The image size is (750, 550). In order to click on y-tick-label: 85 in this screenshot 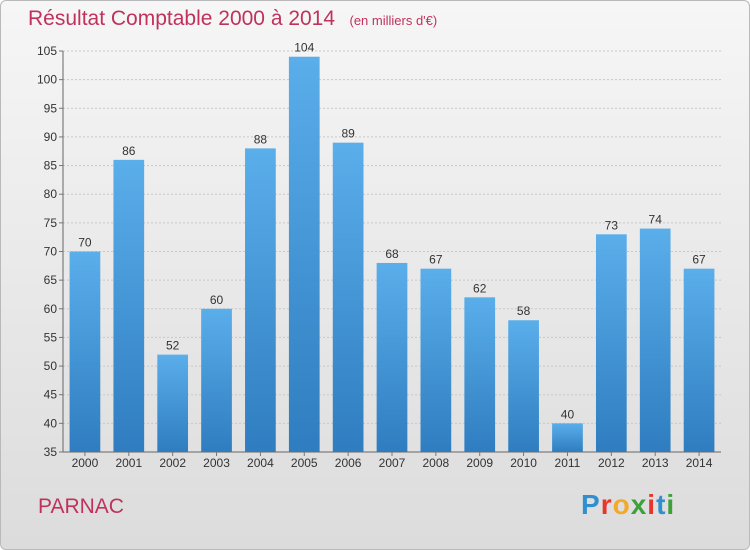, I will do `click(51, 166)`.